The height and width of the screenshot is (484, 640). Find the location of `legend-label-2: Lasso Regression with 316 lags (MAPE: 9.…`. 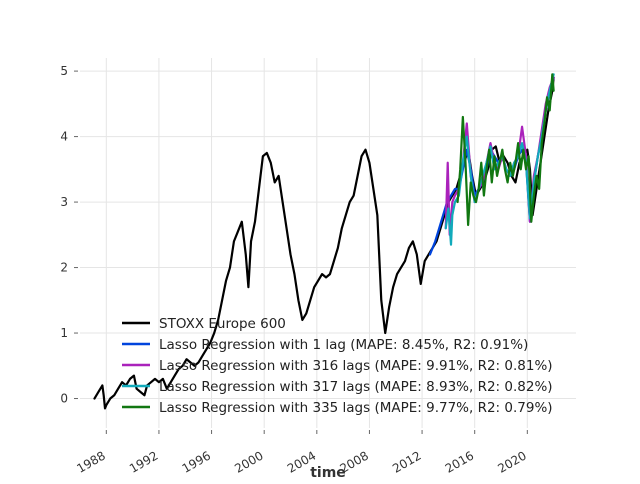

legend-label-2: Lasso Regression with 316 lags (MAPE: 9.… is located at coordinates (356, 366).